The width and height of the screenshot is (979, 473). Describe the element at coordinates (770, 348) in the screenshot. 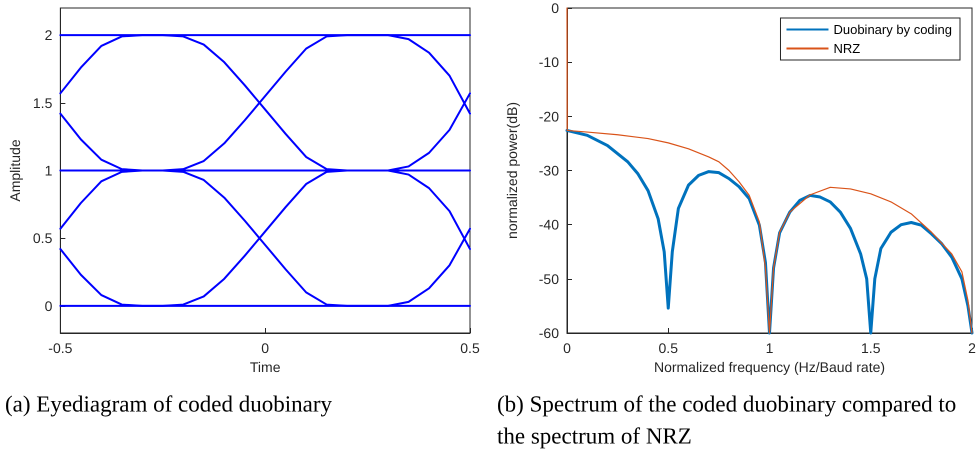

I see `x-tick-label: 1` at that location.